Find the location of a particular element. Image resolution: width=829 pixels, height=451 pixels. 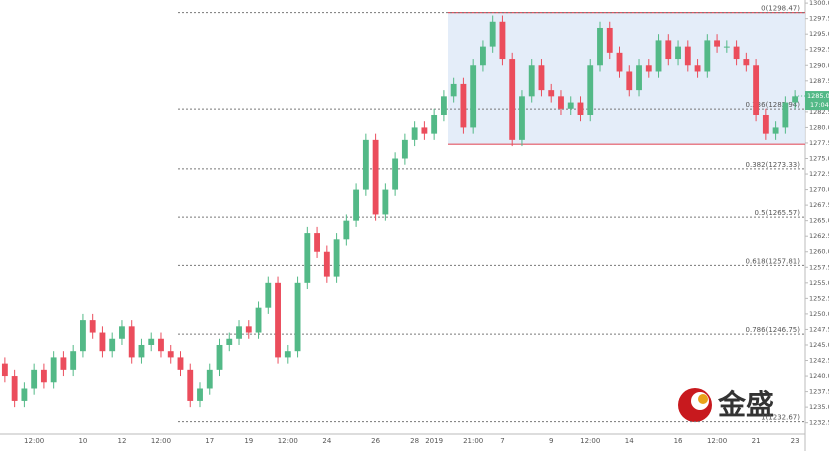

y-tick-label: 1242.50 is located at coordinates (819, 361).